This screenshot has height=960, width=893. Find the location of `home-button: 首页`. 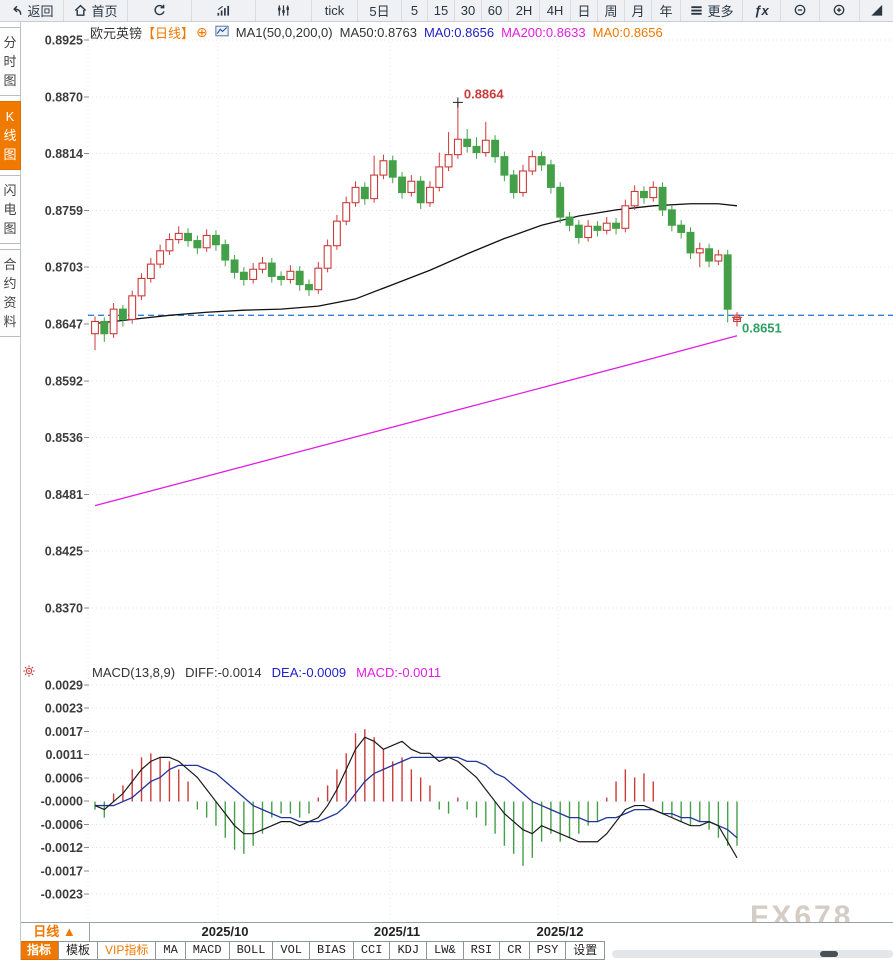

home-button: 首页 is located at coordinates (96, 10).